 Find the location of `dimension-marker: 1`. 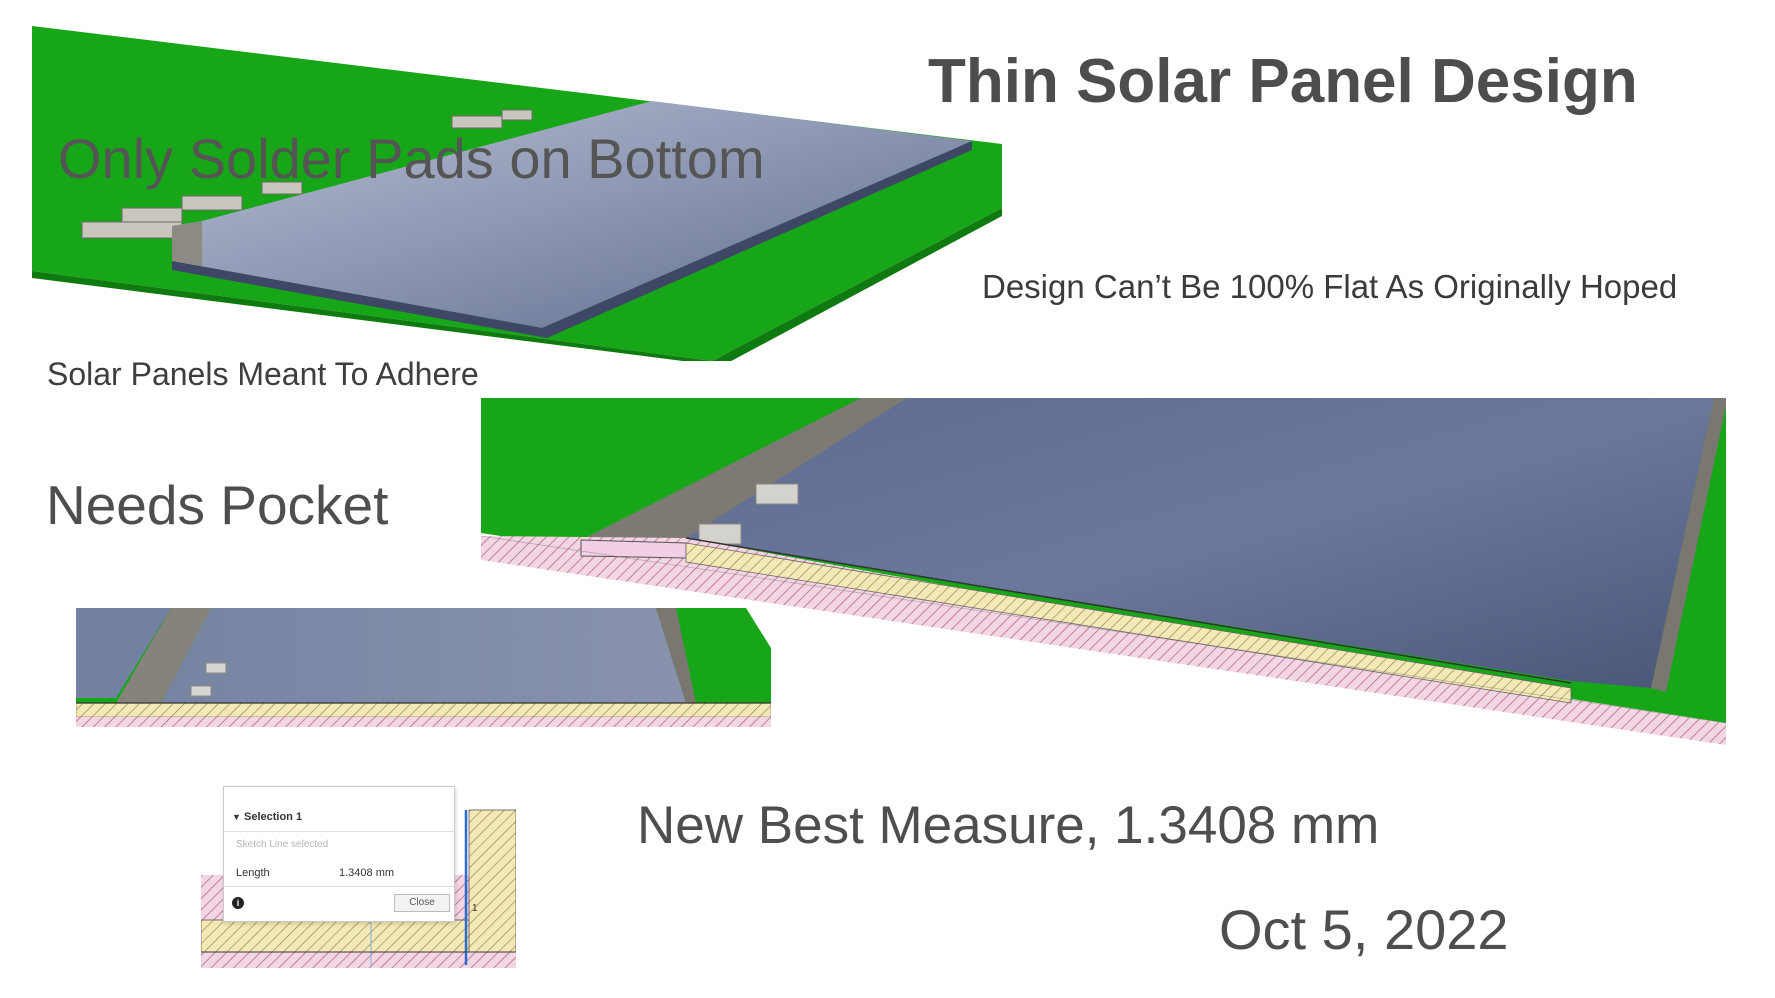

dimension-marker: 1 is located at coordinates (475, 908).